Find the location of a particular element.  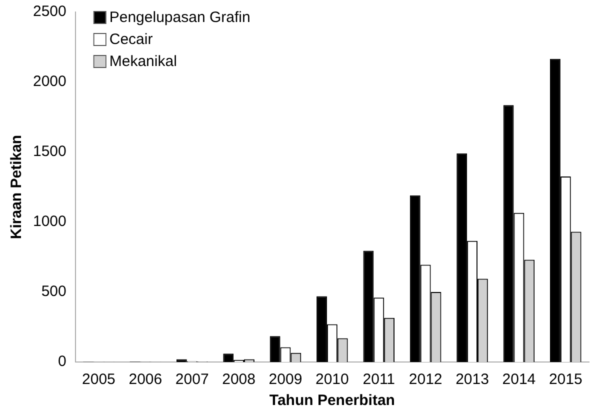

legend-label: Pengelupasan Grafin is located at coordinates (179, 17).